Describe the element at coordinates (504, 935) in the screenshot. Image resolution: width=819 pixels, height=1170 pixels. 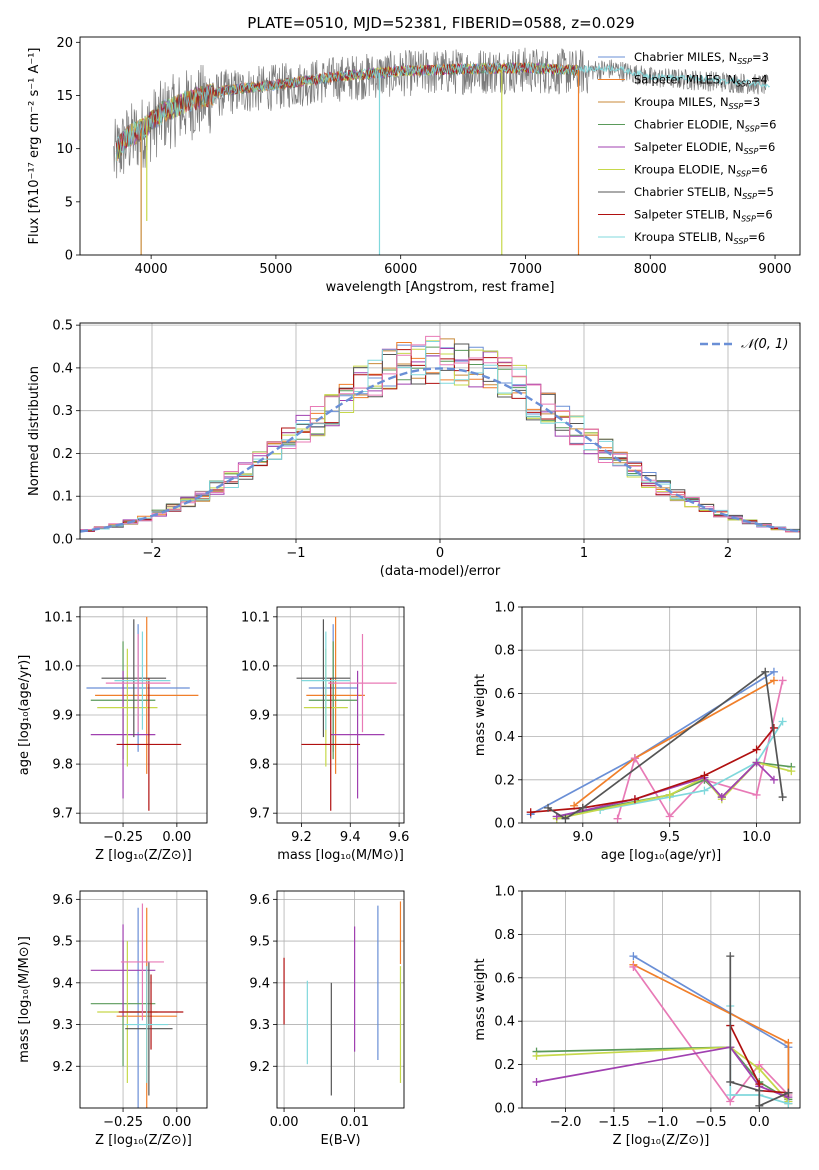
I see `y-tick-label: 0.8` at that location.